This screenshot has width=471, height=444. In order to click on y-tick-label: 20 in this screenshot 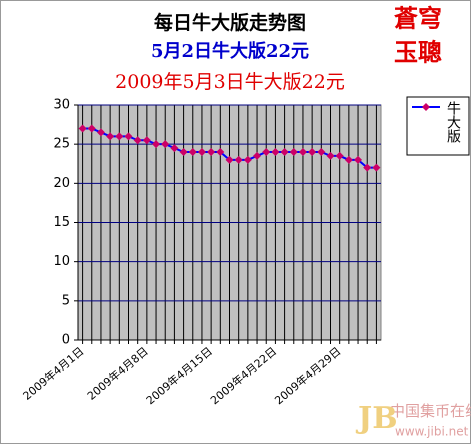, I will do `click(61, 183)`.